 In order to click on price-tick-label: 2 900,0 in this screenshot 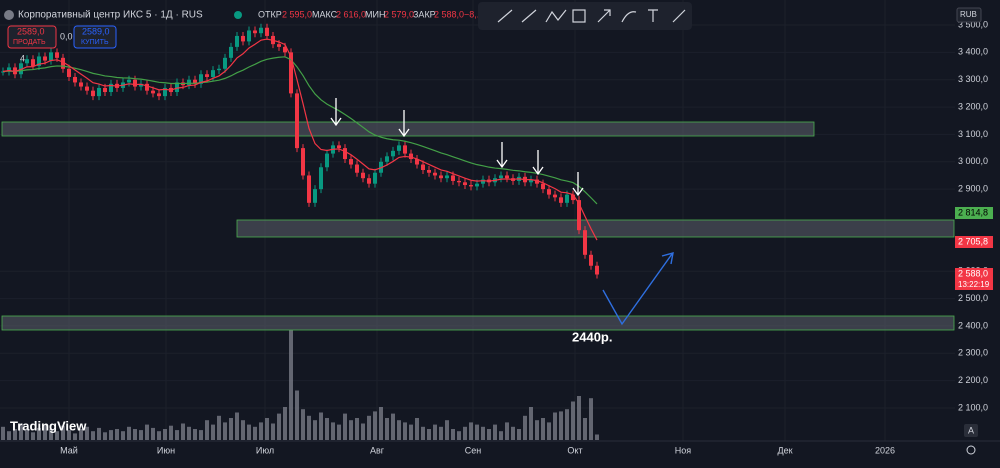, I will do `click(973, 189)`.